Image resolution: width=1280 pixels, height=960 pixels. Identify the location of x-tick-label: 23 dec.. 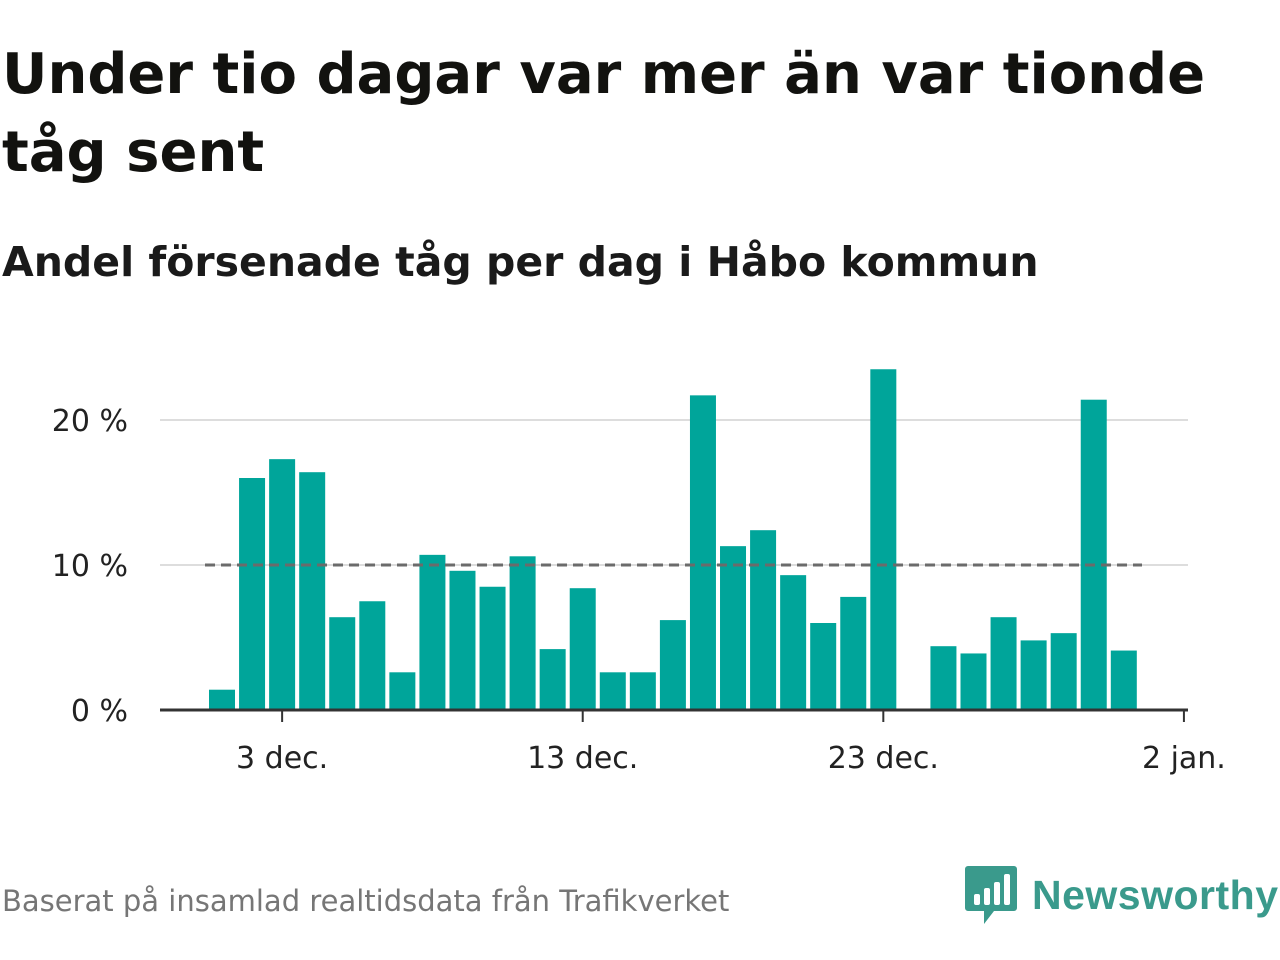
(883, 758).